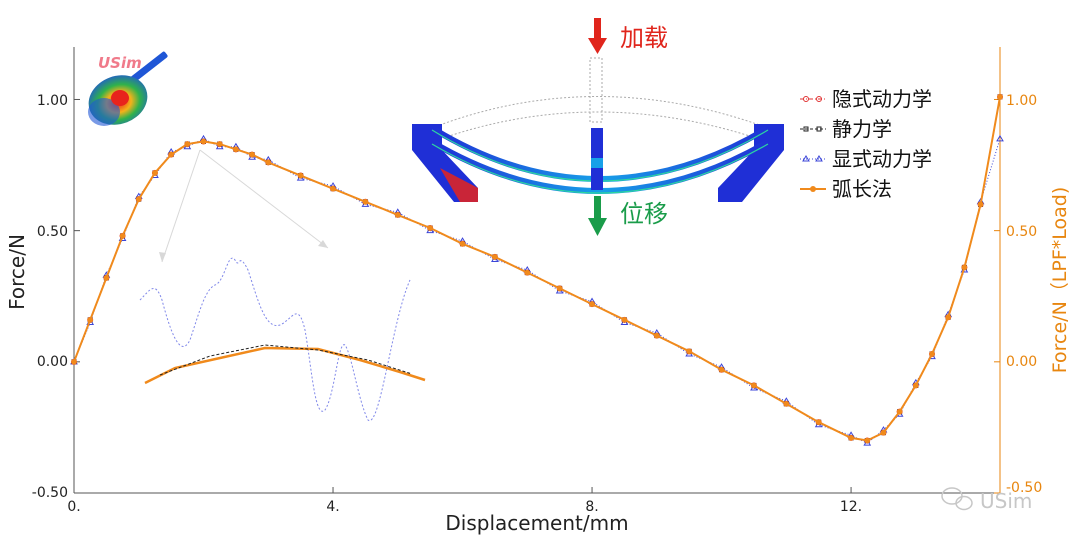  What do you see at coordinates (286, 360) in the screenshot?
I see `inset-static-curve` at bounding box center [286, 360].